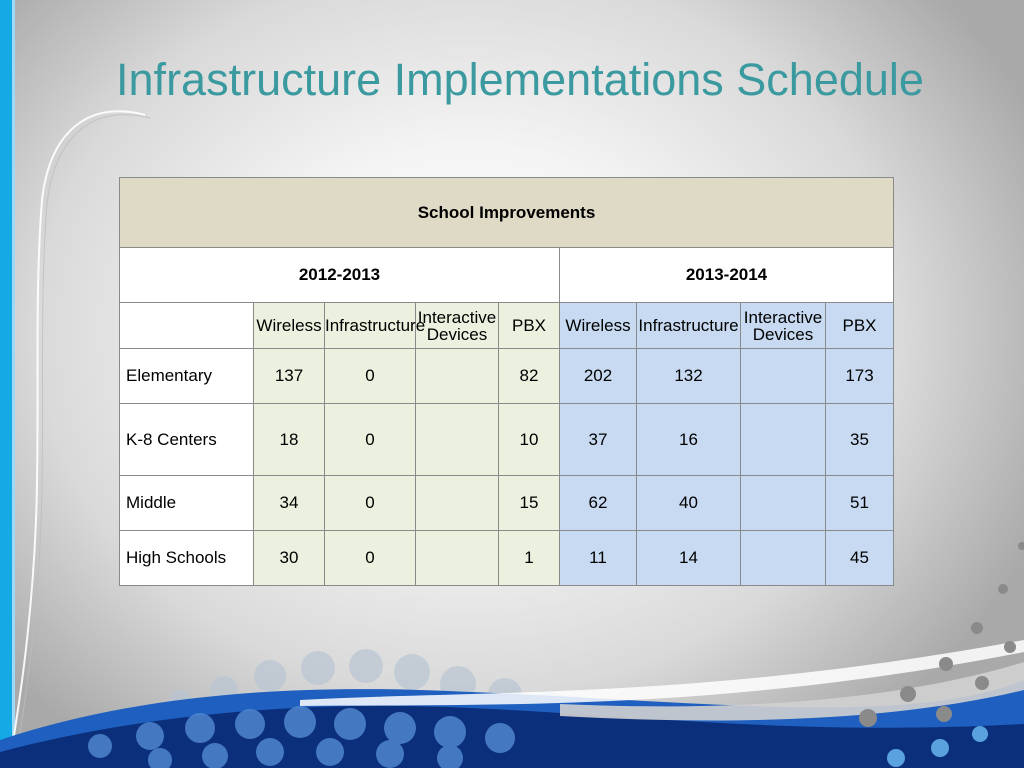  Describe the element at coordinates (529, 439) in the screenshot. I see `table-cell: 10` at that location.